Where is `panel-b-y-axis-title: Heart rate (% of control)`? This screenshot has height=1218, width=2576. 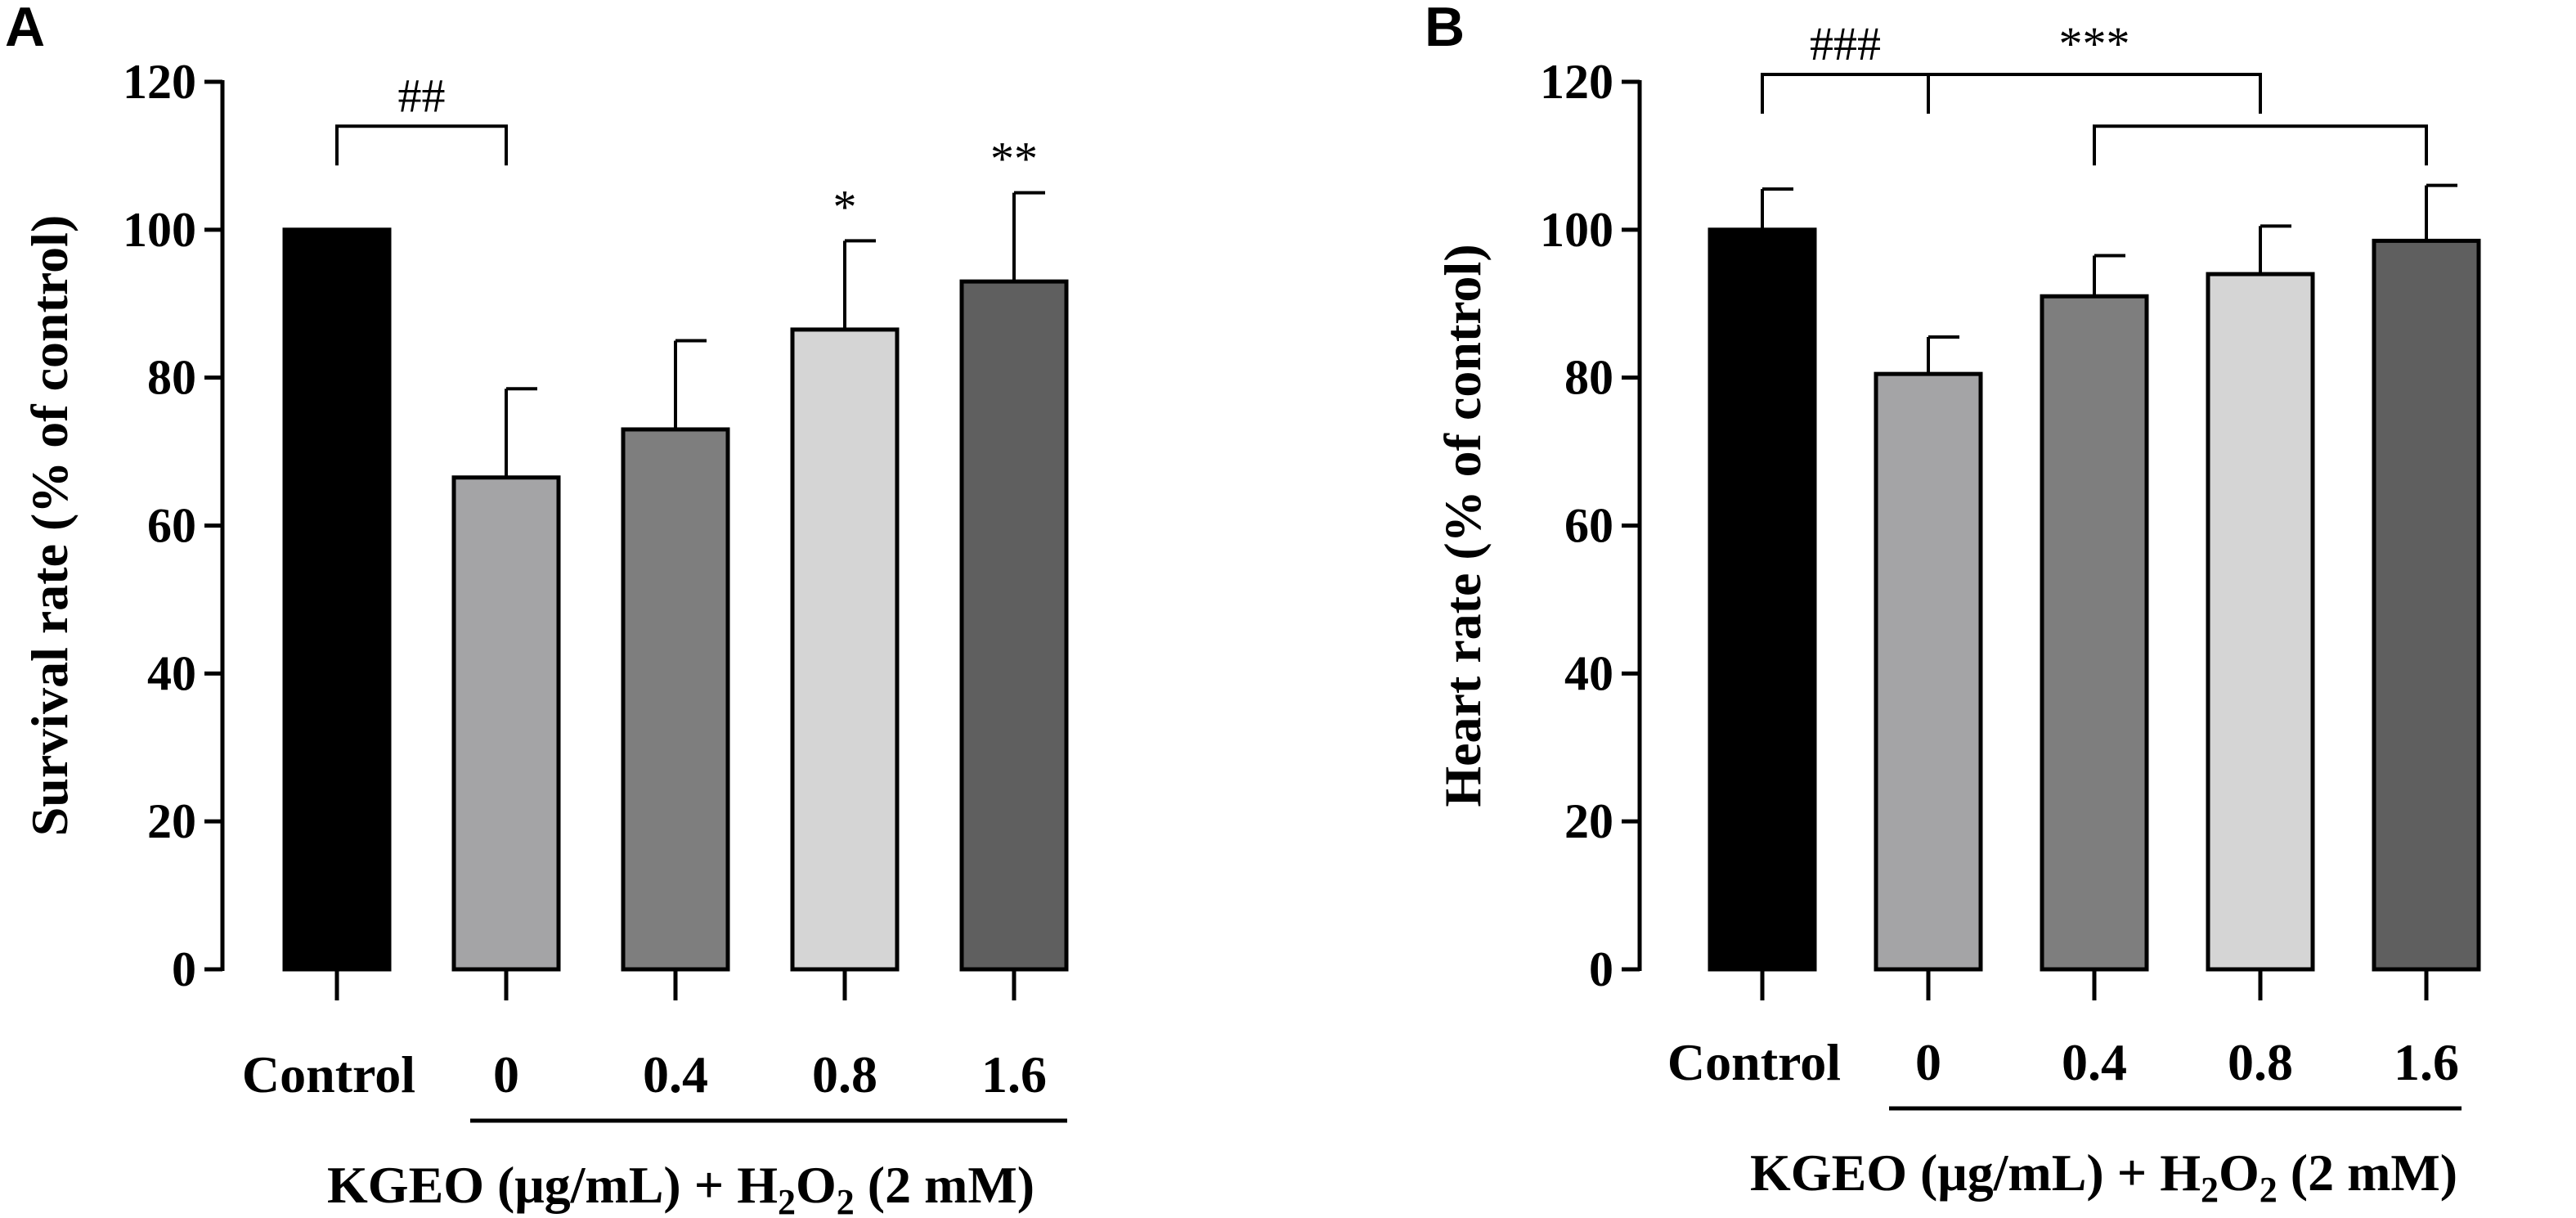
panel-b-y-axis-title: Heart rate (% of control) is located at coordinates (1463, 525).